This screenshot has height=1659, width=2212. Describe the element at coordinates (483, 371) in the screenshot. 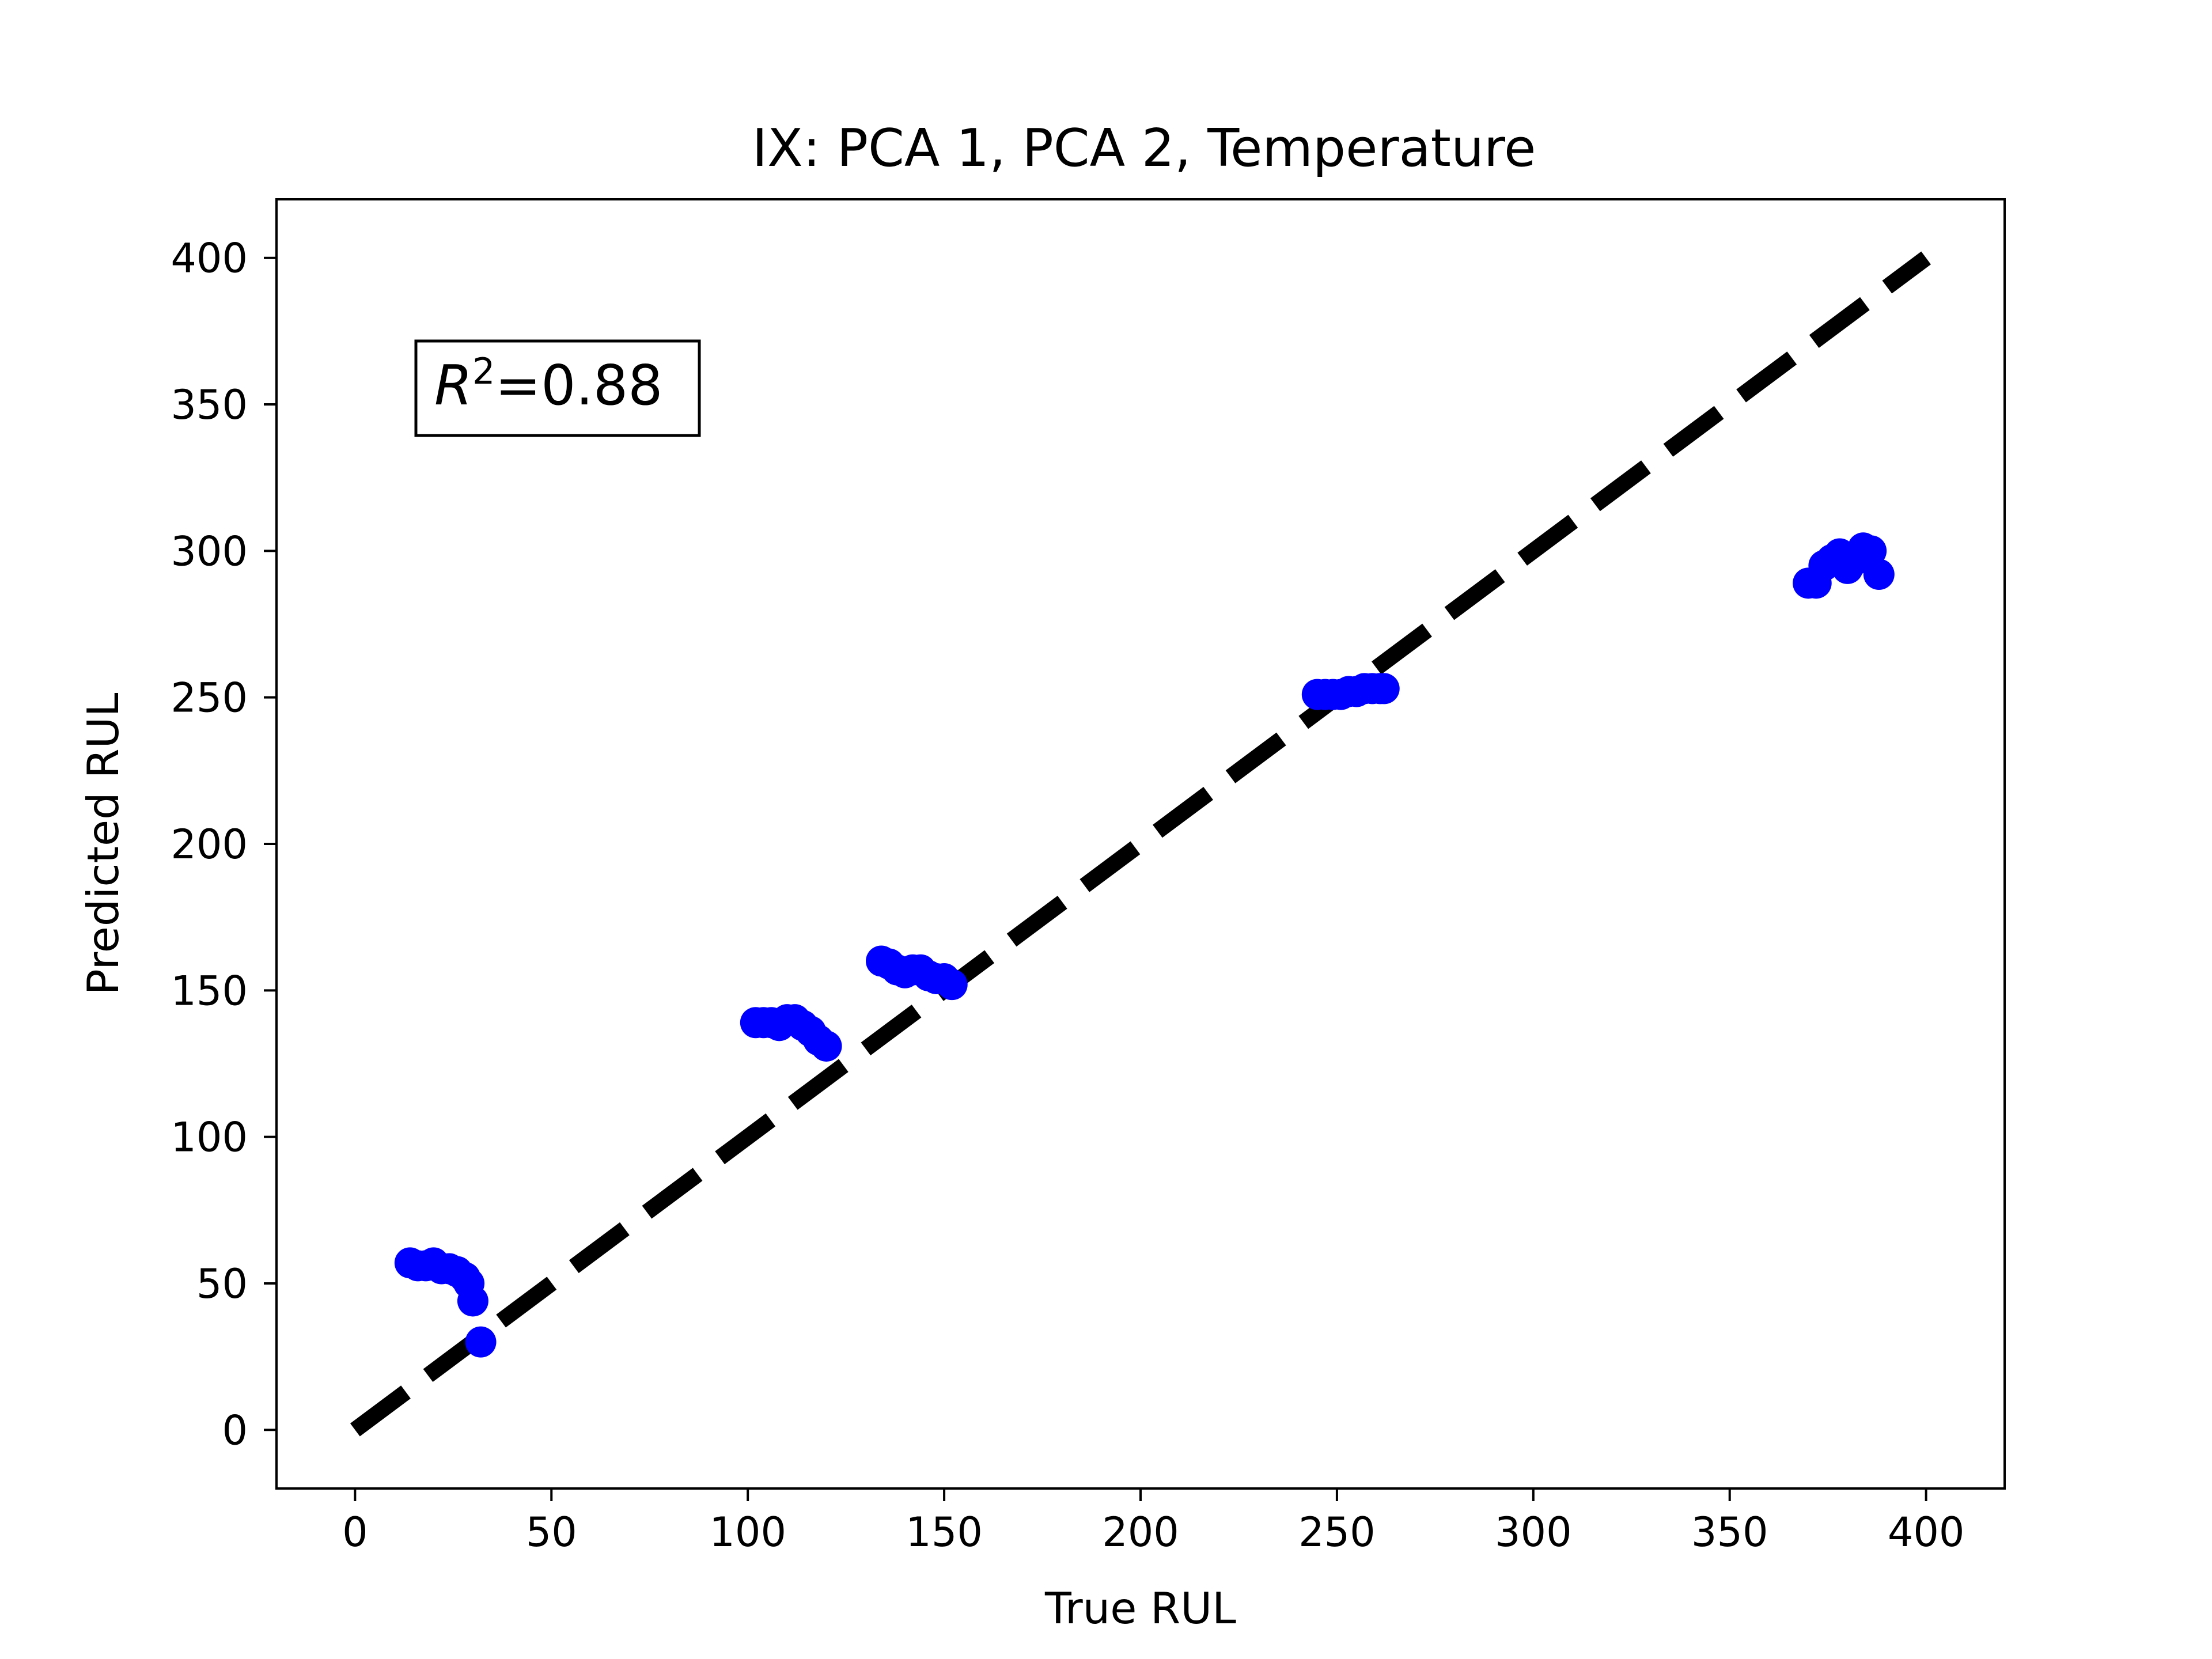

I see `r2-exponent: 2` at that location.